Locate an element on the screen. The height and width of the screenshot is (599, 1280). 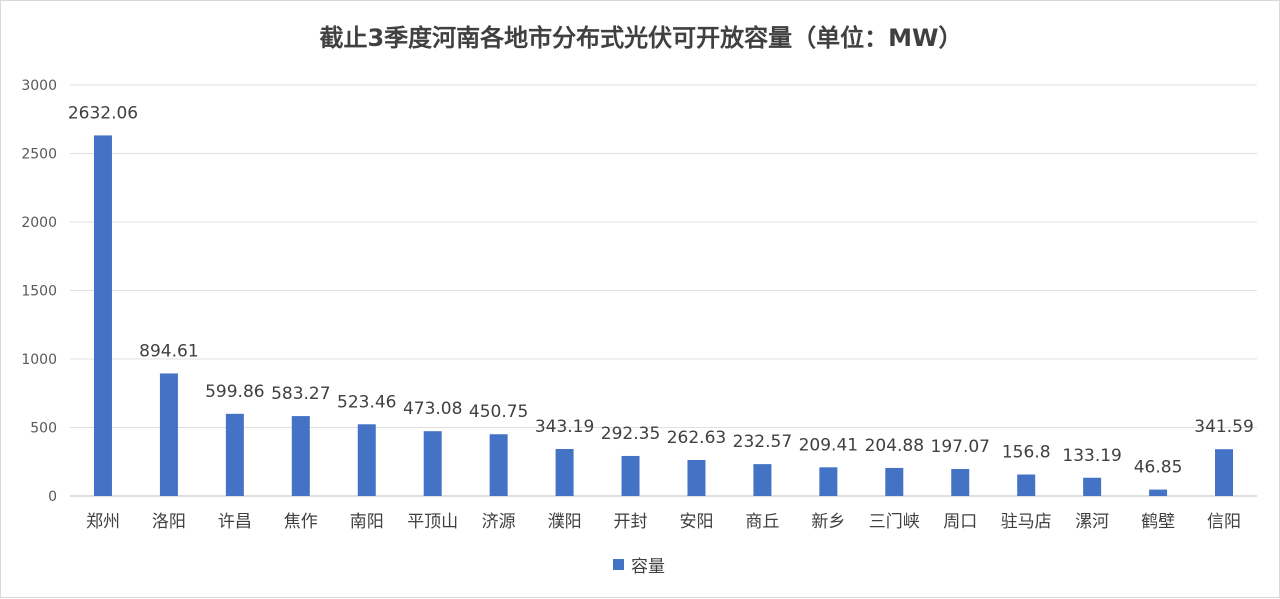
legend-label: 容量 is located at coordinates (648, 567).